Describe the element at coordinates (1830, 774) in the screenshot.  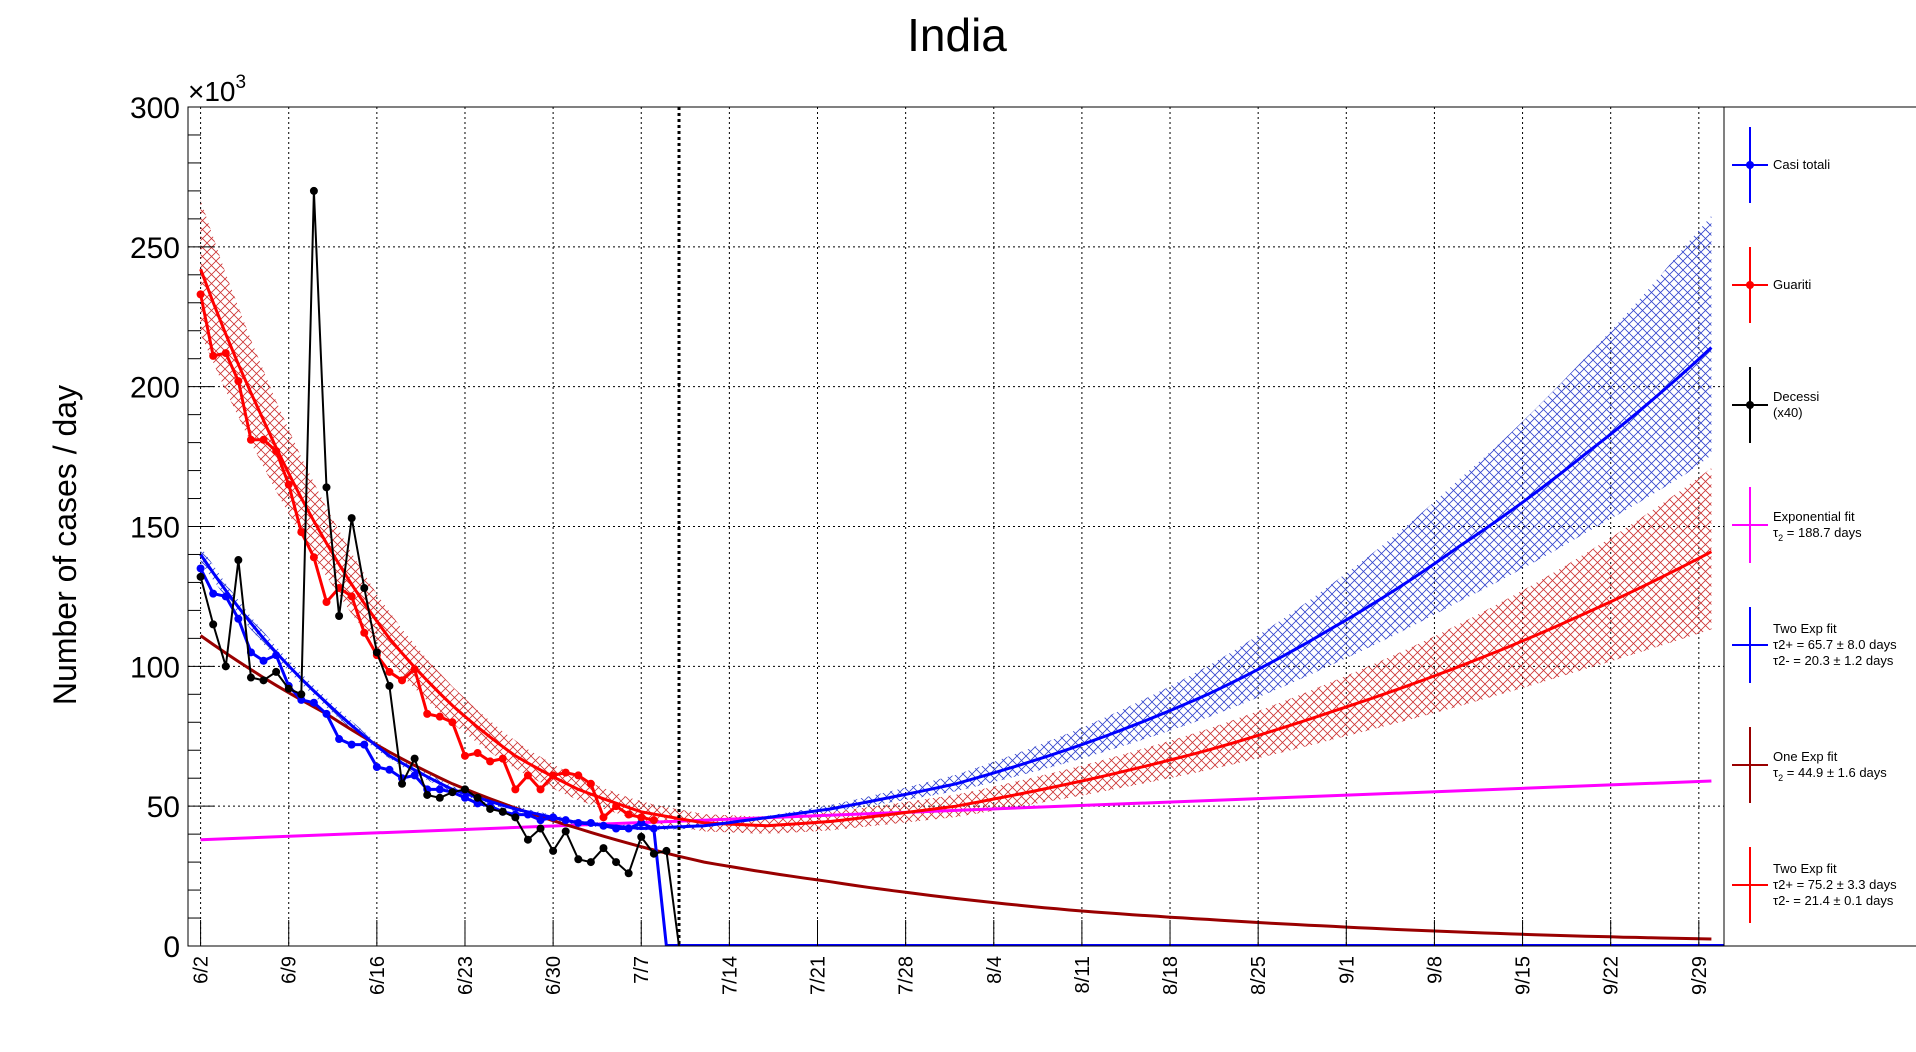
I see `legend-param: τ2 = 44.9 ± 1.6 days` at that location.